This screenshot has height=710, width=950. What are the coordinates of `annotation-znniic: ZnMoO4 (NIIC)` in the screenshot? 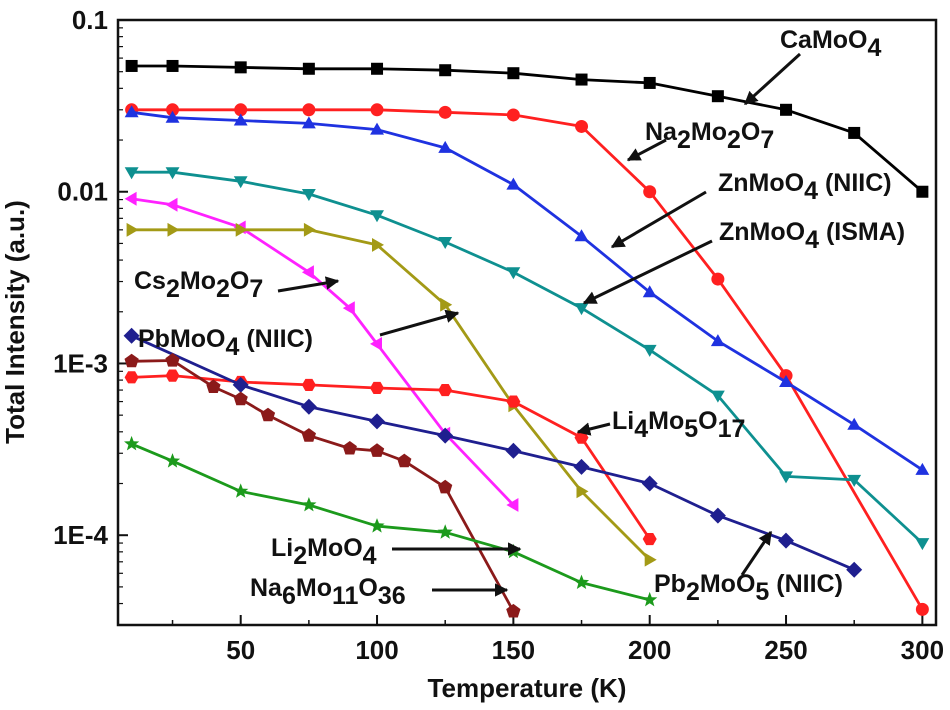 It's located at (751, 209).